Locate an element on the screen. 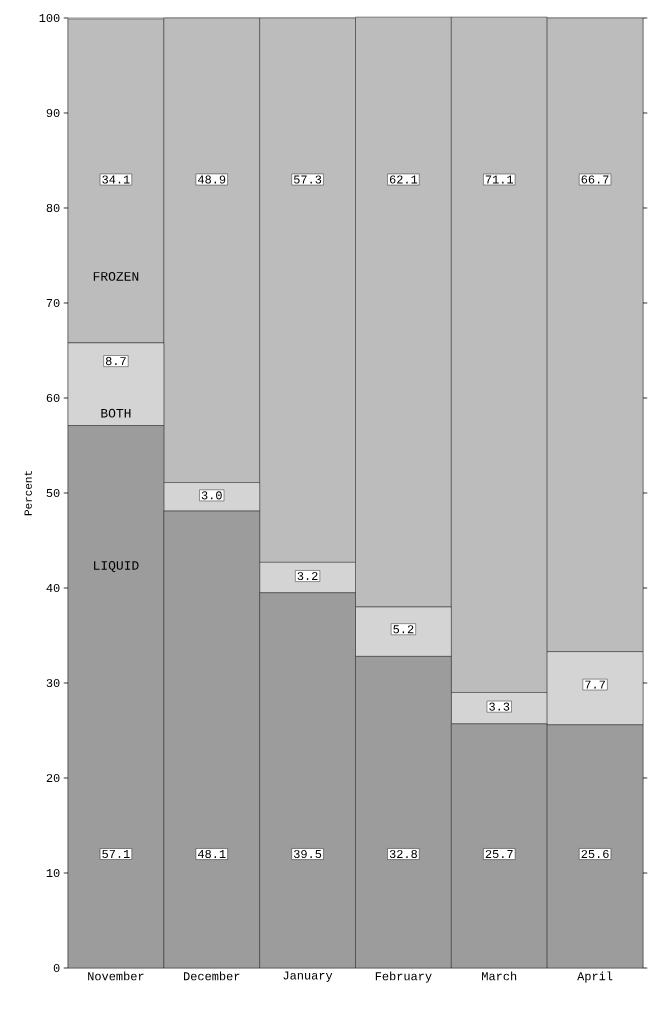 The width and height of the screenshot is (651, 1012). data-label: 48.9 is located at coordinates (212, 179).